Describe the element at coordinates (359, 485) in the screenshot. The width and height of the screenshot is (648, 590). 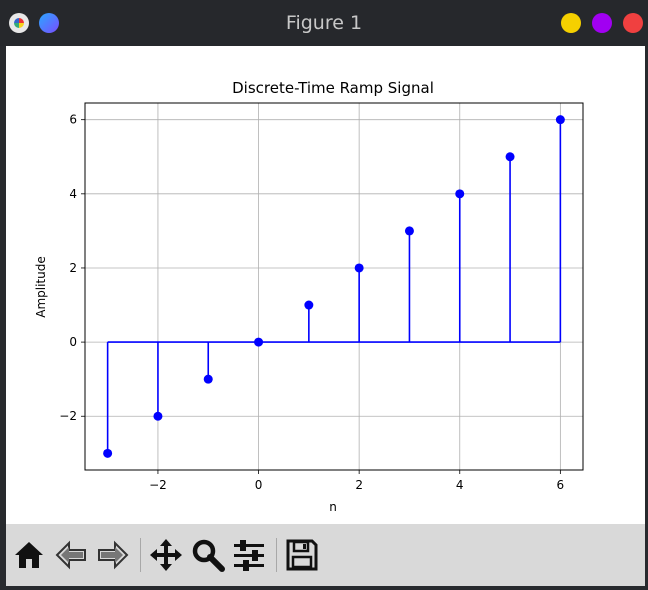
I see `x-tick-label: 2` at that location.